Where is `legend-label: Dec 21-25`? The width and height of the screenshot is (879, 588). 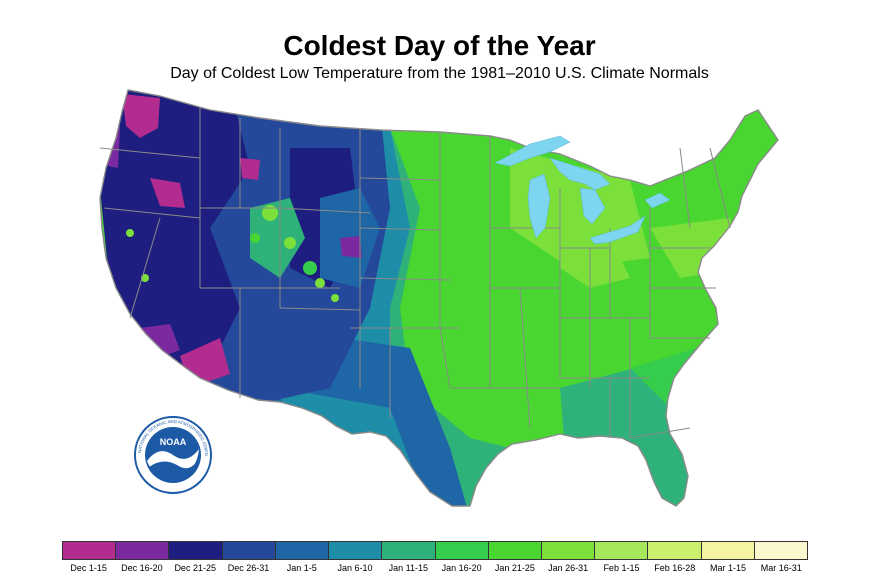
legend-label: Dec 21-25 is located at coordinates (195, 568).